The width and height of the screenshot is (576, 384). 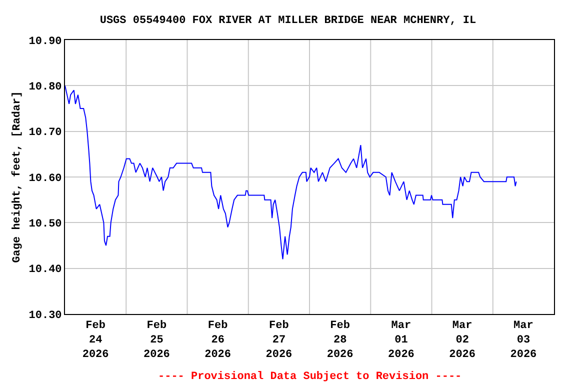 What do you see at coordinates (523, 340) in the screenshot?
I see `x-tick-label: Mar 03 2026` at bounding box center [523, 340].